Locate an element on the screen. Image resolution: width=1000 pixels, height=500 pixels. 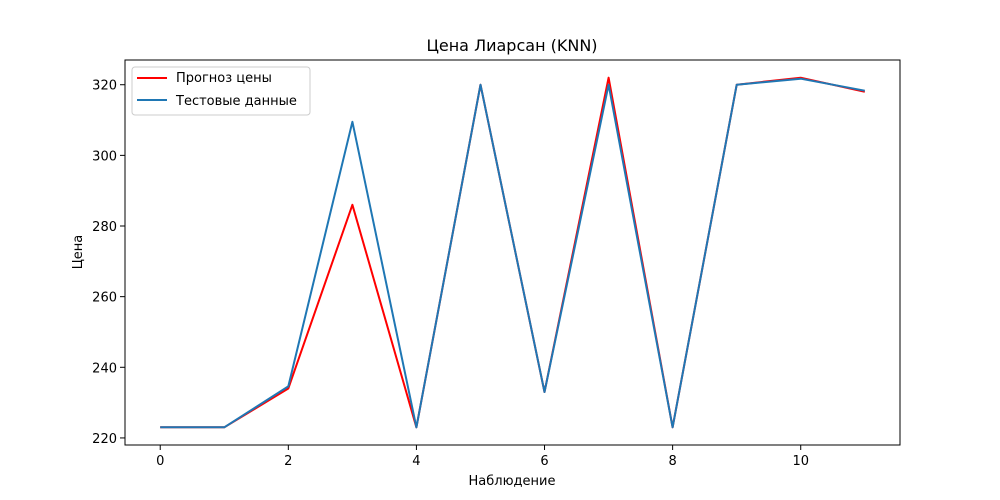
y-tick-label: 300 is located at coordinates (104, 156).